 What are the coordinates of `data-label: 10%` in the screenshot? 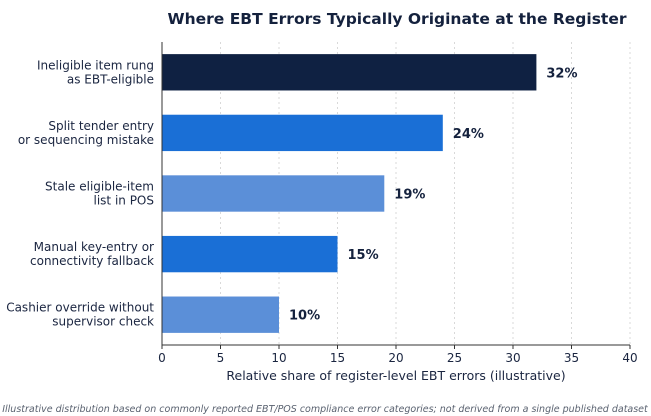 It's located at (304, 316).